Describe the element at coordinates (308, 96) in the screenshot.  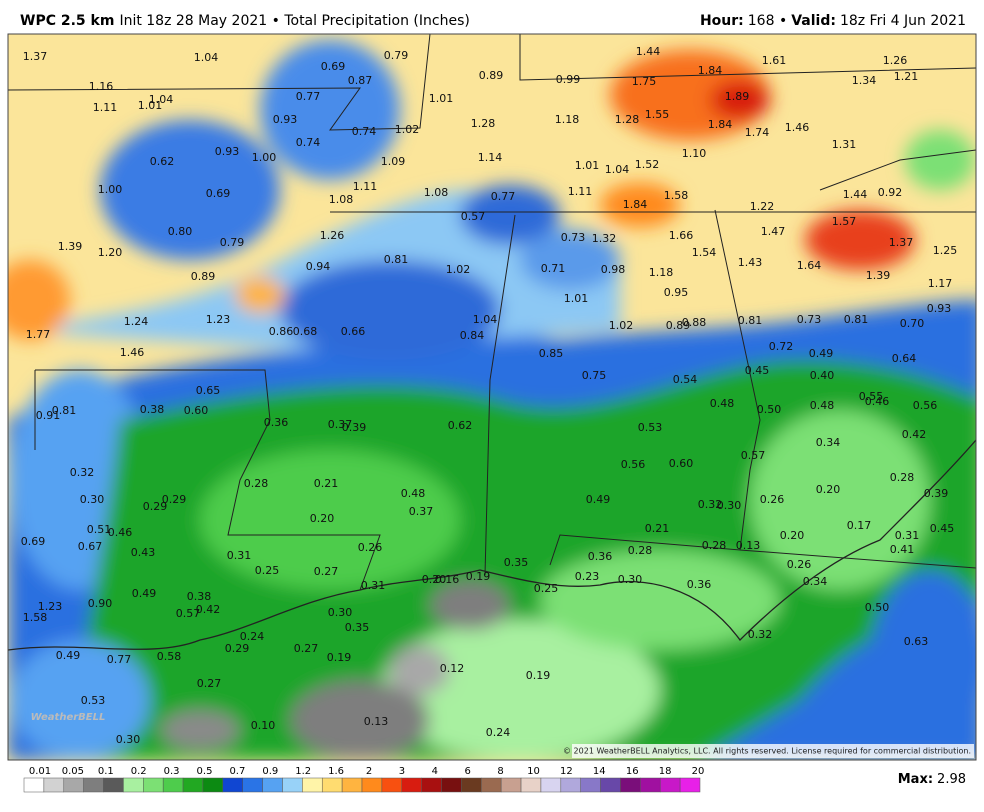
I see `map-value-label: 0.77` at that location.